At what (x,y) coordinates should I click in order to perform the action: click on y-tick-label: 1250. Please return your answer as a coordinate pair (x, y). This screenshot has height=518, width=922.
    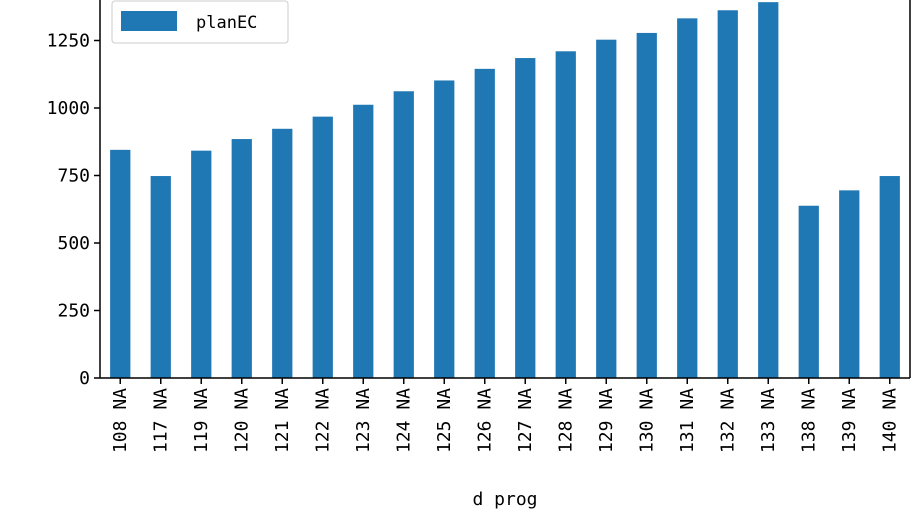
    Looking at the image, I should click on (68, 41).